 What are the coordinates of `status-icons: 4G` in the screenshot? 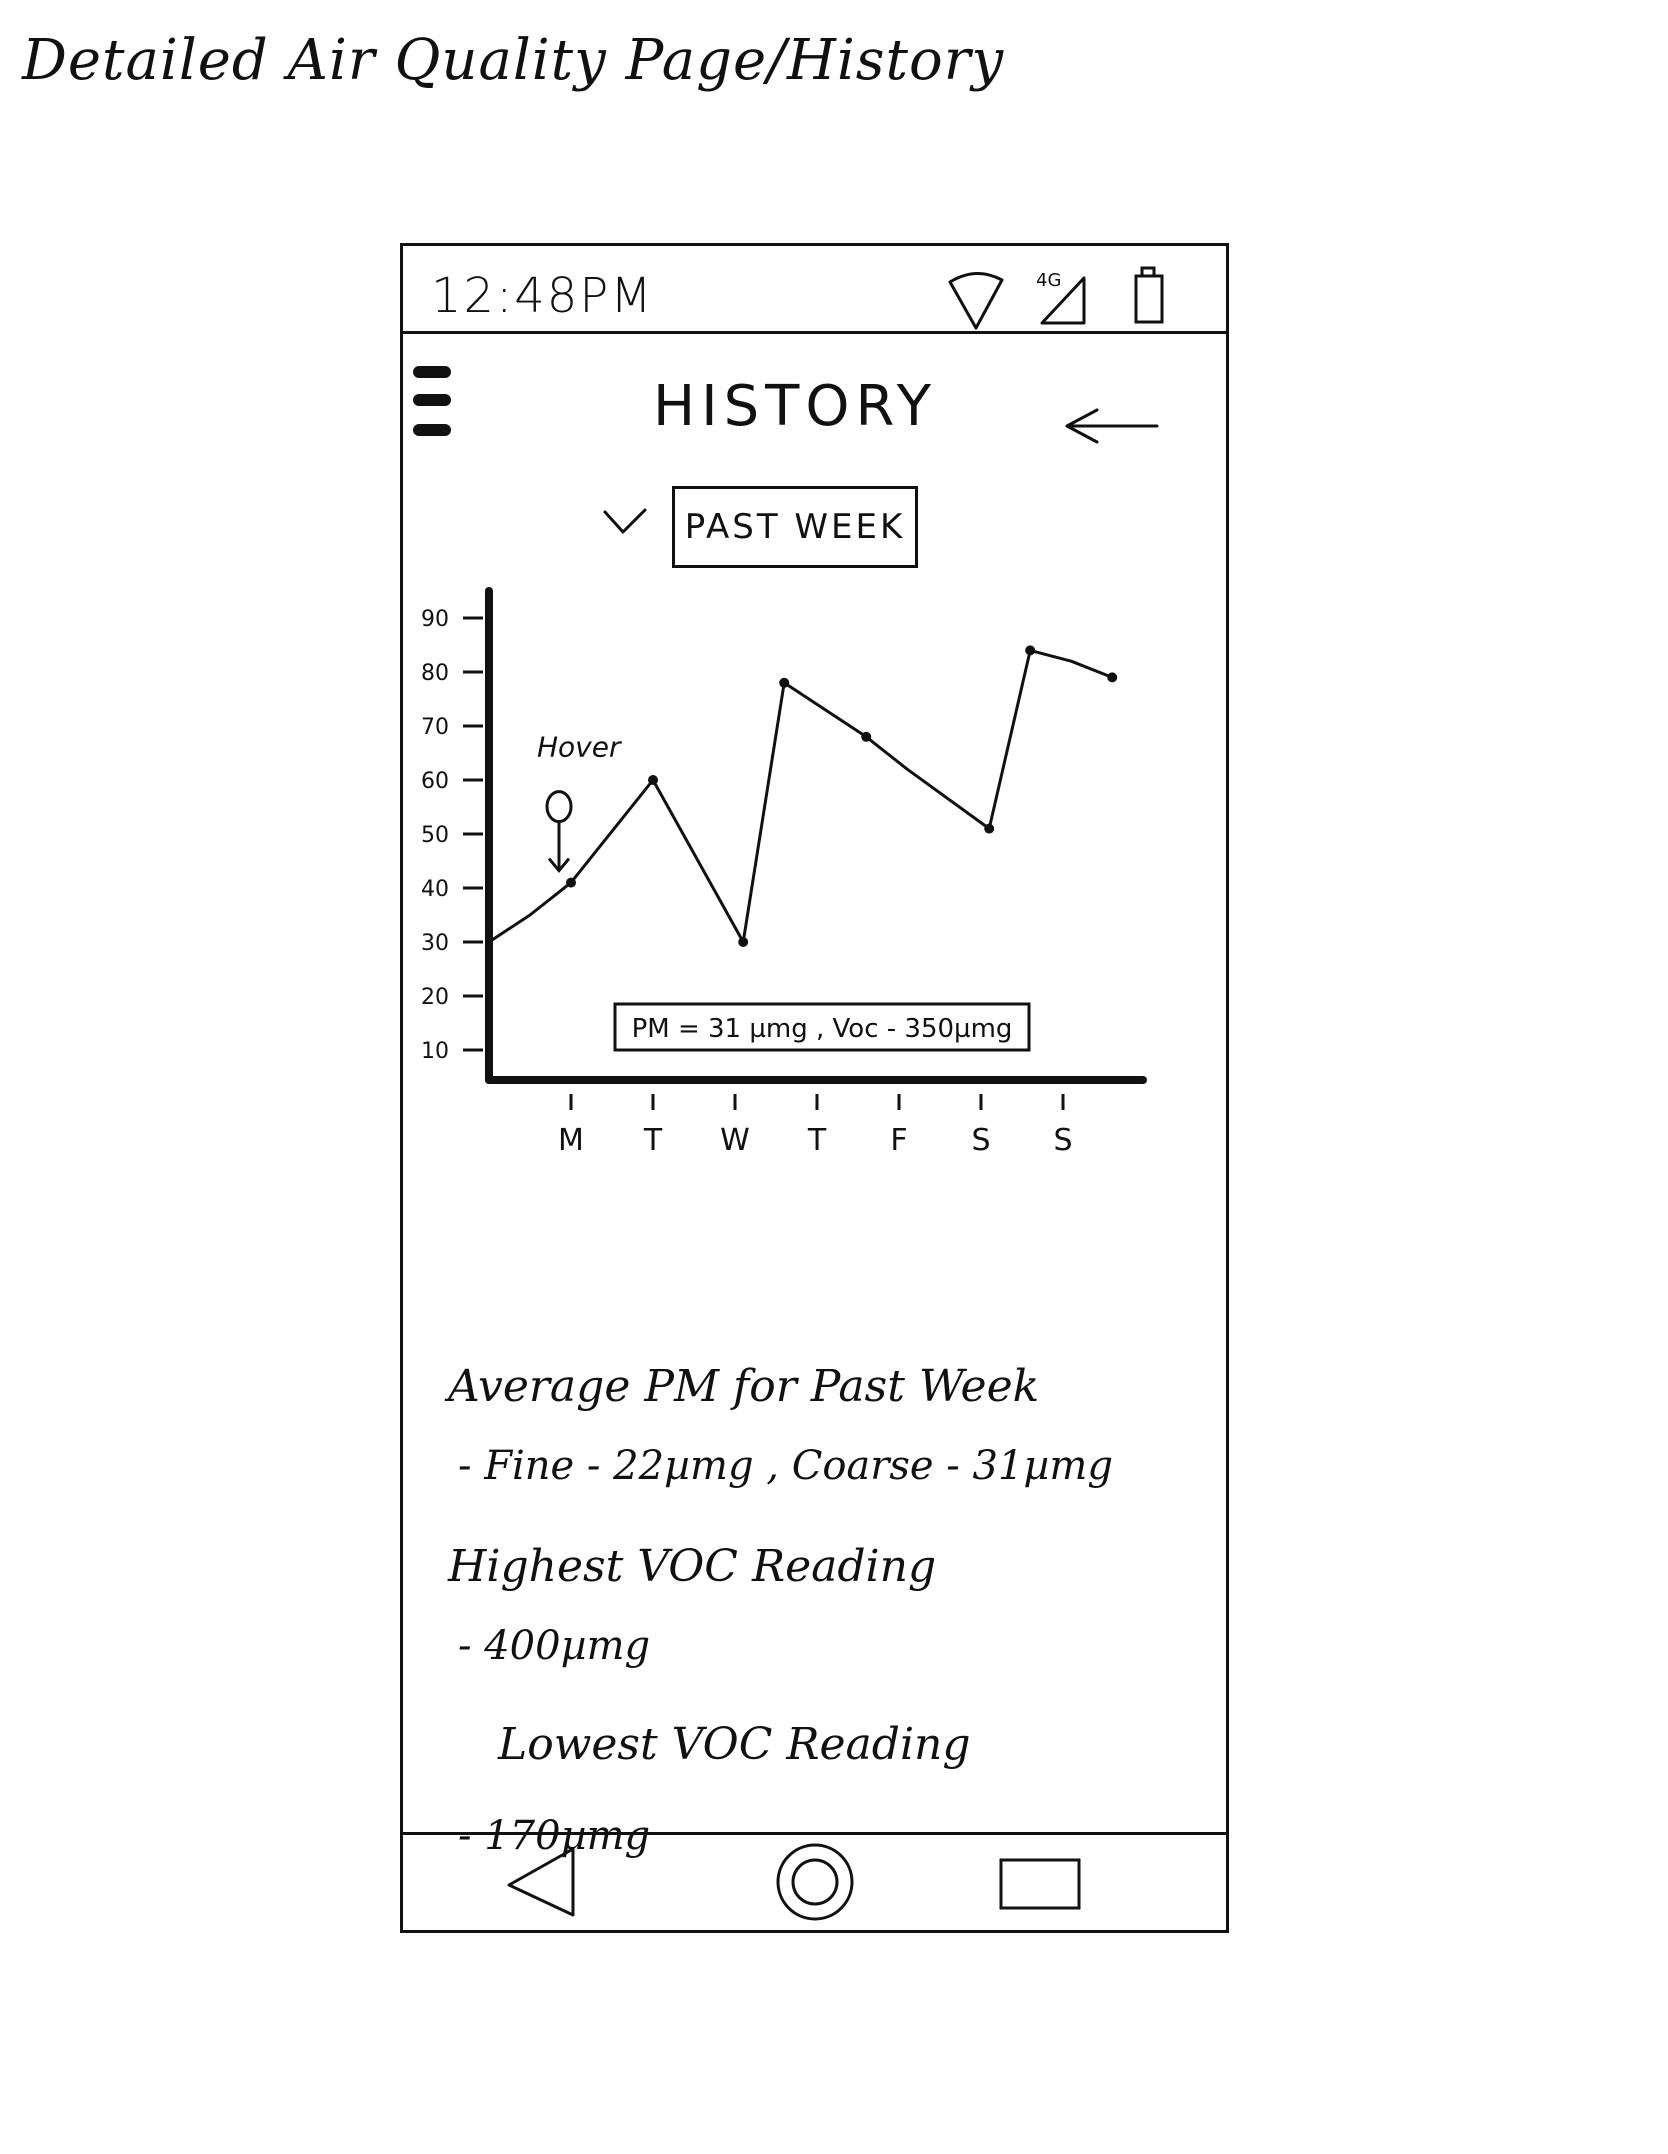 It's located at (1066, 294).